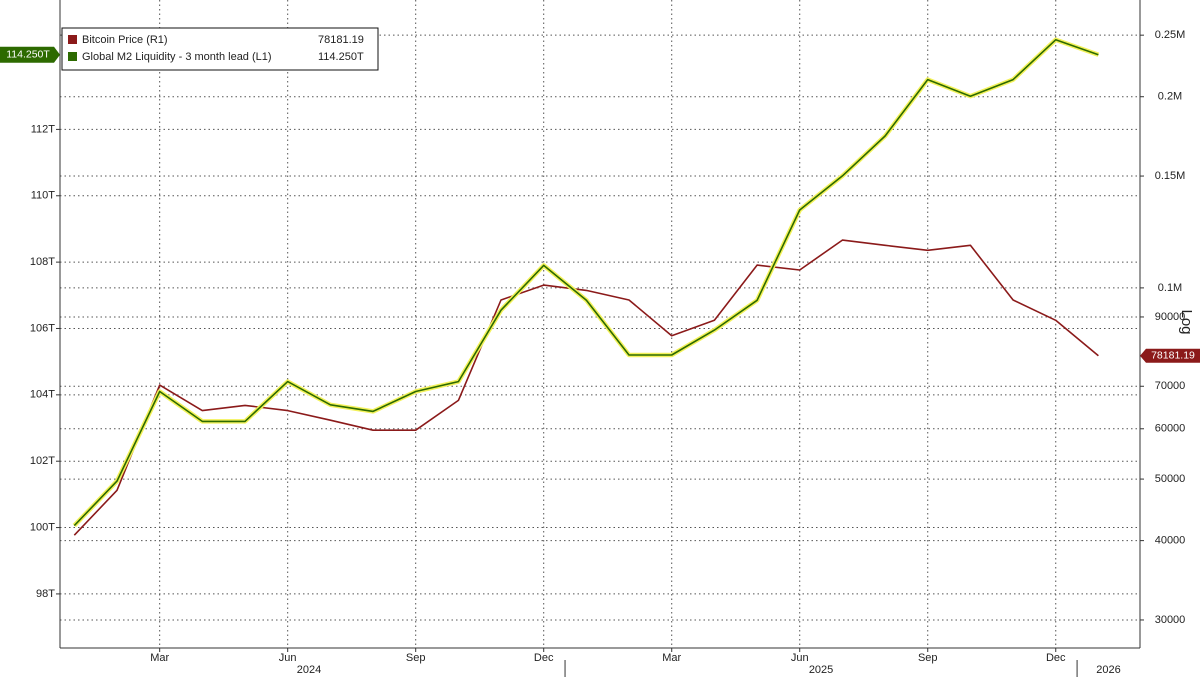  What do you see at coordinates (1170, 176) in the screenshot?
I see `y2-tick-label: 0.15M` at bounding box center [1170, 176].